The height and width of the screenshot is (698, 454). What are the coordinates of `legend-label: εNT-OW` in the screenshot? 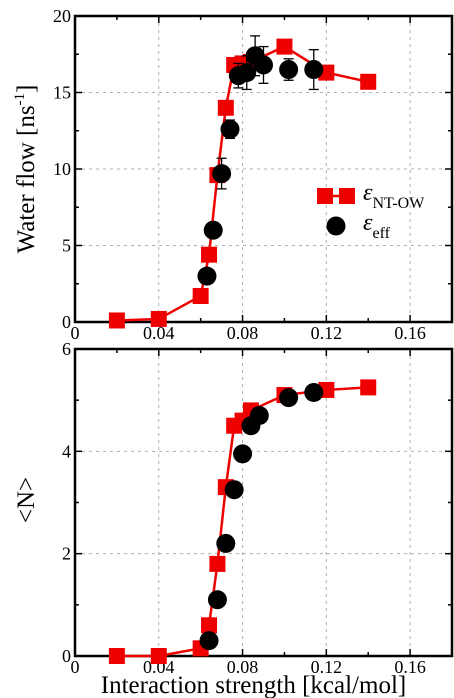 It's located at (394, 196).